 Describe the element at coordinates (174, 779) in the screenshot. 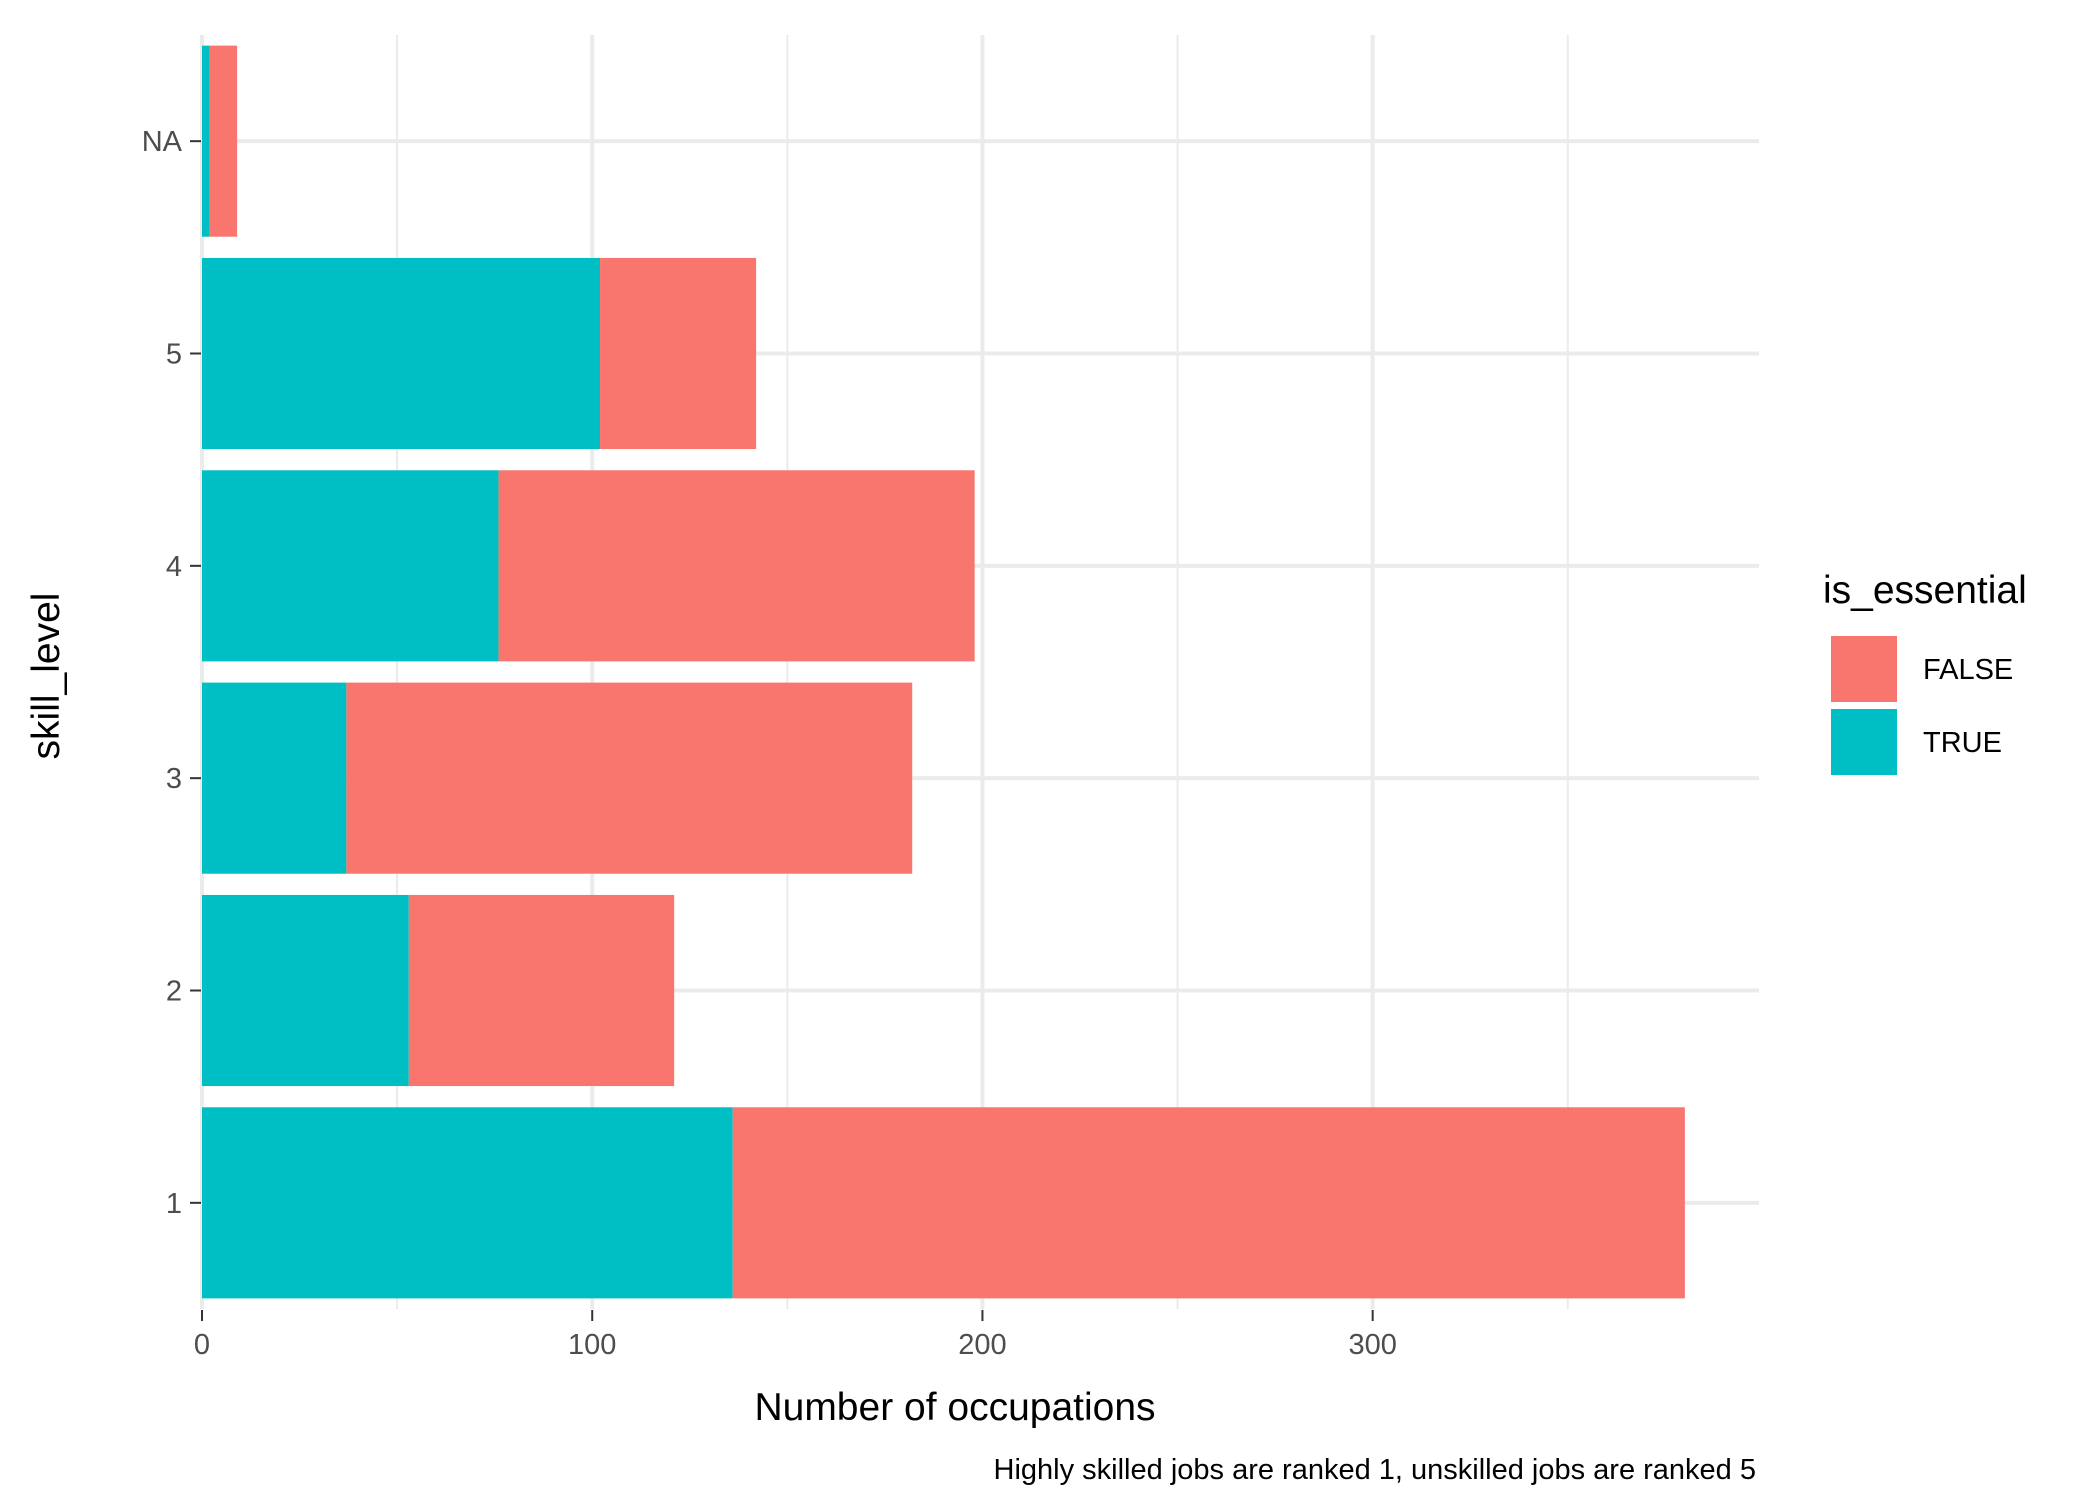

I see `y-tick-label: 3` at that location.